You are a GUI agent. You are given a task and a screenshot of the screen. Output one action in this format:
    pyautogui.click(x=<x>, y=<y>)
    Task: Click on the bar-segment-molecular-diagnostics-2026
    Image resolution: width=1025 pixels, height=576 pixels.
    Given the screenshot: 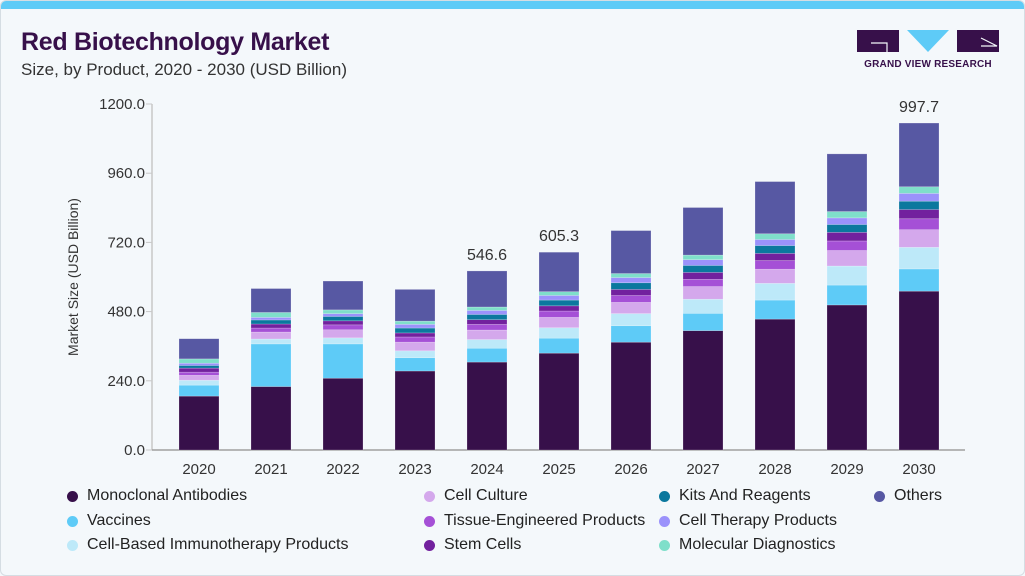 What is the action you would take?
    pyautogui.click(x=631, y=275)
    